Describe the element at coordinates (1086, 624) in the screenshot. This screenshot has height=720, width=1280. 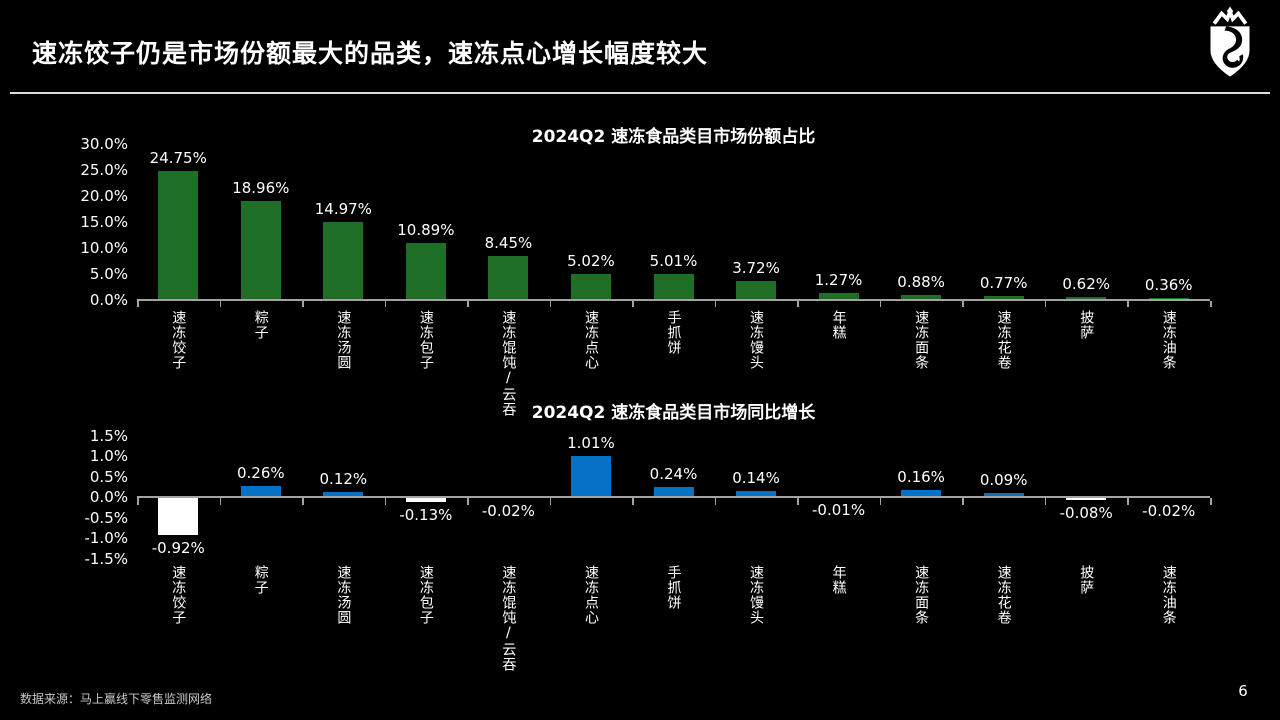
I see `category-label-slot: 披萨` at that location.